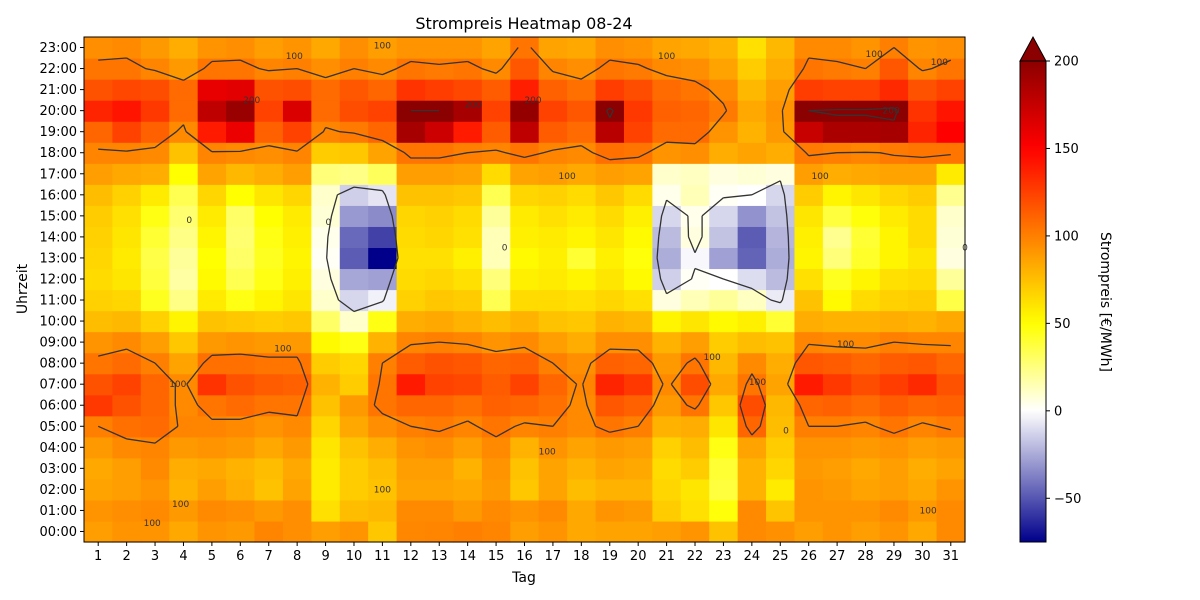  What do you see at coordinates (922, 556) in the screenshot?
I see `x-tick-label: 30` at bounding box center [922, 556].